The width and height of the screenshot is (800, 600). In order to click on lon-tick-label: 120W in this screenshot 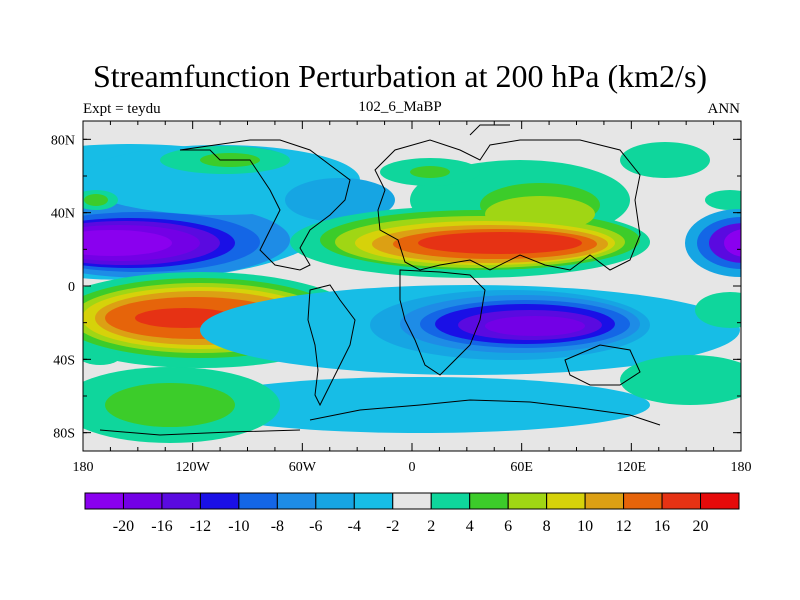, I will do `click(193, 467)`.